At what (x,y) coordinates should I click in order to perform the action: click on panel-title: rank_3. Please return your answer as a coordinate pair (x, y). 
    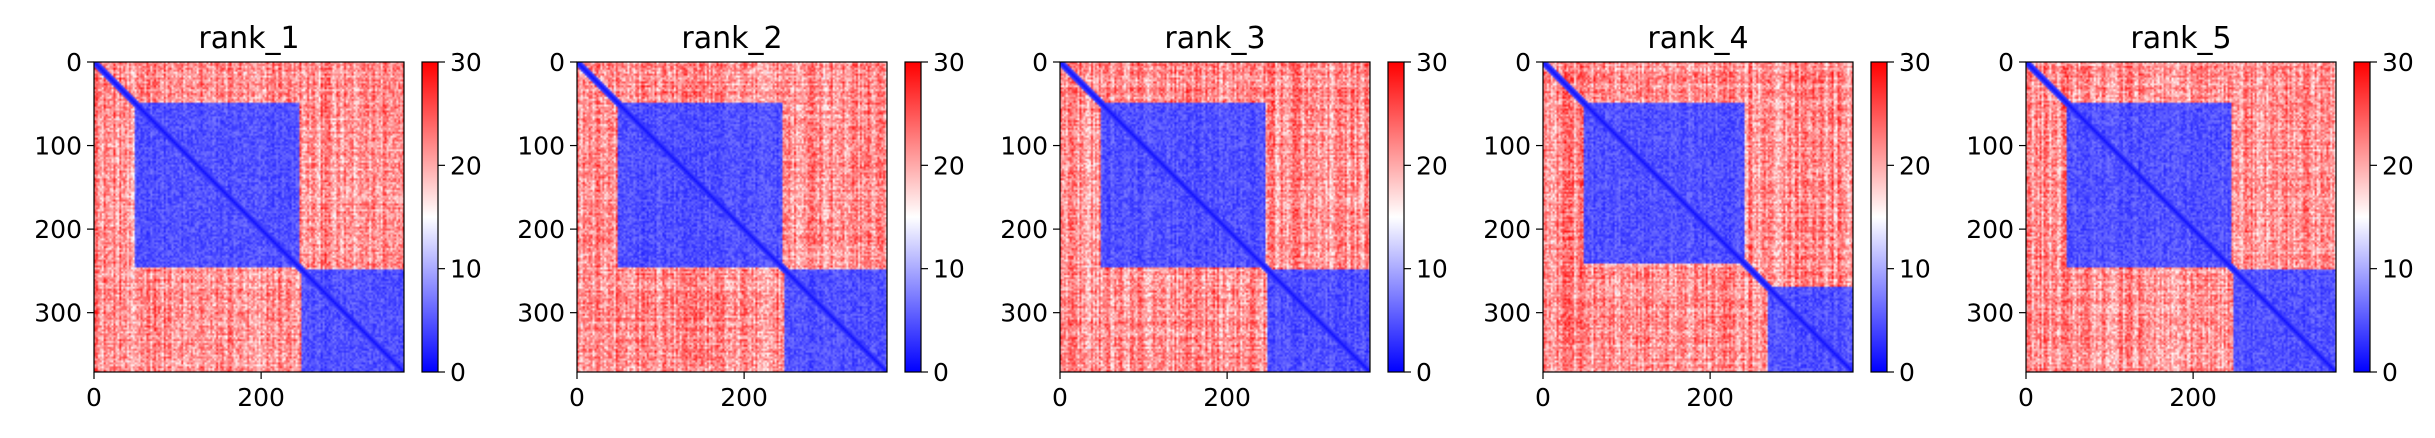
    Looking at the image, I should click on (1214, 38).